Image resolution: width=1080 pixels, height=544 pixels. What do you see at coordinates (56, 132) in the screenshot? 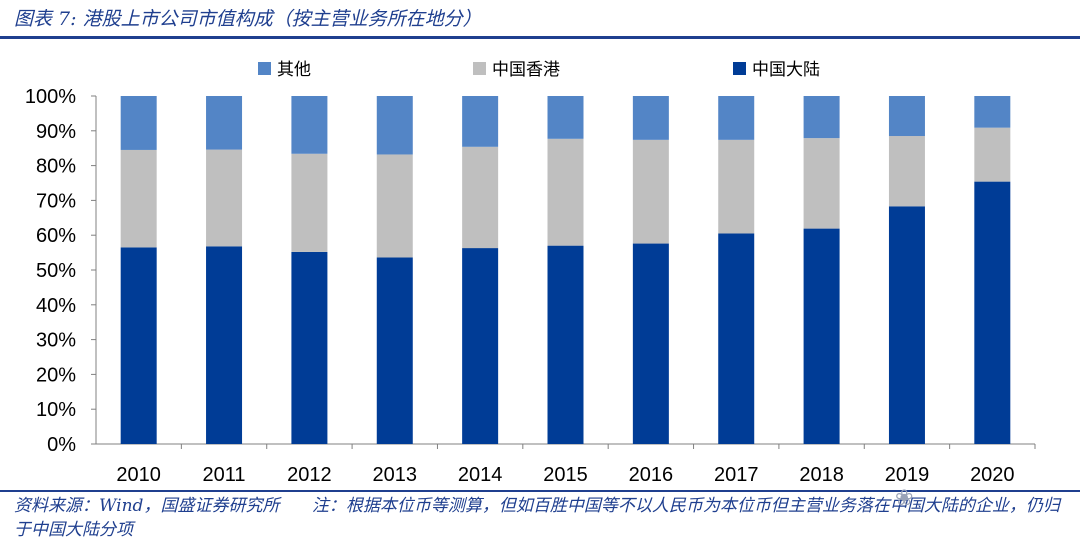
I see `y-tick-label: 90%` at bounding box center [56, 132].